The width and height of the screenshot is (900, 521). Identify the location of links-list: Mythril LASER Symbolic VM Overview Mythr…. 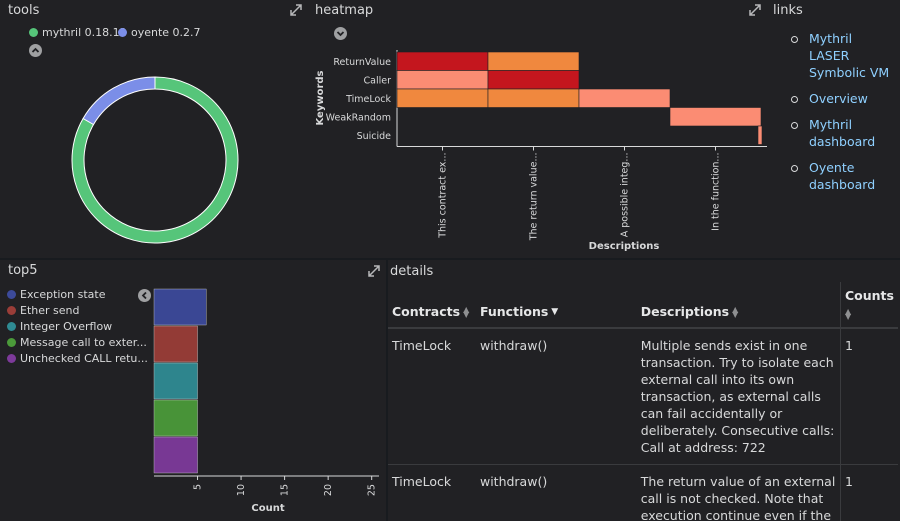
(843, 116).